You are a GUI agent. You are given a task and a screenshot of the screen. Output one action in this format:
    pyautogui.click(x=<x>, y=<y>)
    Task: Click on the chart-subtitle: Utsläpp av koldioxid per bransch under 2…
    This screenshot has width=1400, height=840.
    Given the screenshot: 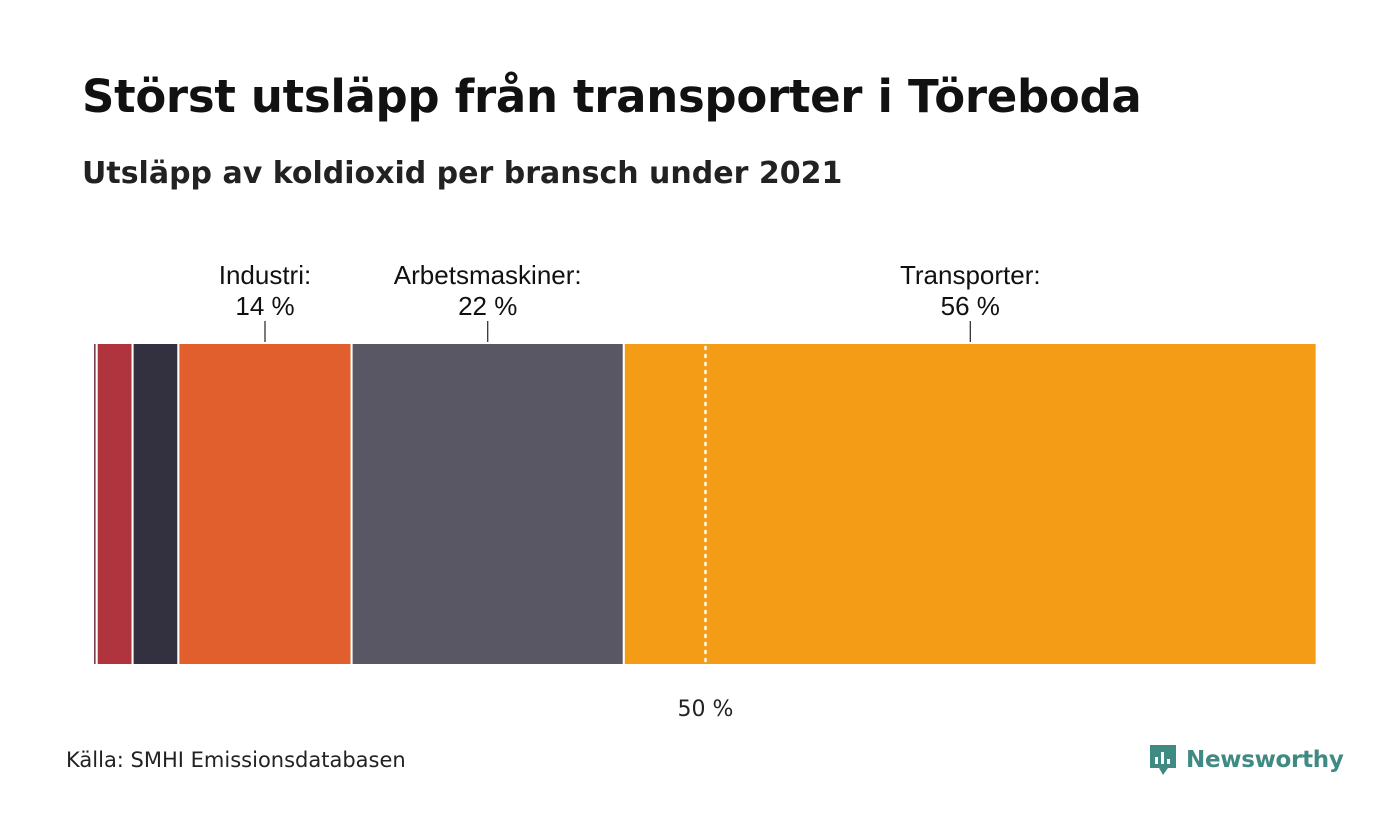 What is the action you would take?
    pyautogui.click(x=462, y=173)
    